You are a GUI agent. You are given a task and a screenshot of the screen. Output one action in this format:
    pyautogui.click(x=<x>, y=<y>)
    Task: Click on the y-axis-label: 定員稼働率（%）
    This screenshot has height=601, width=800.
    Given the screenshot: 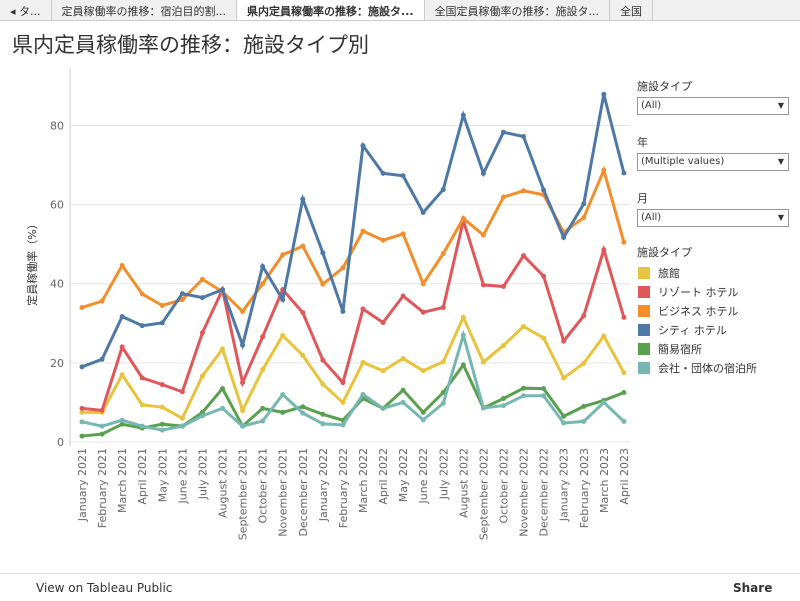 What is the action you would take?
    pyautogui.click(x=32, y=261)
    